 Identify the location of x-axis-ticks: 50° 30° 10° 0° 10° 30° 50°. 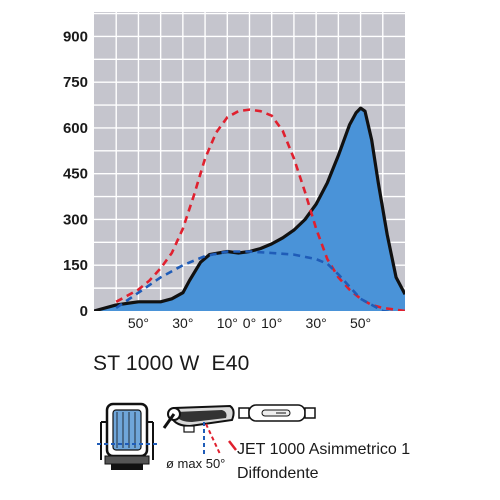
(249, 323).